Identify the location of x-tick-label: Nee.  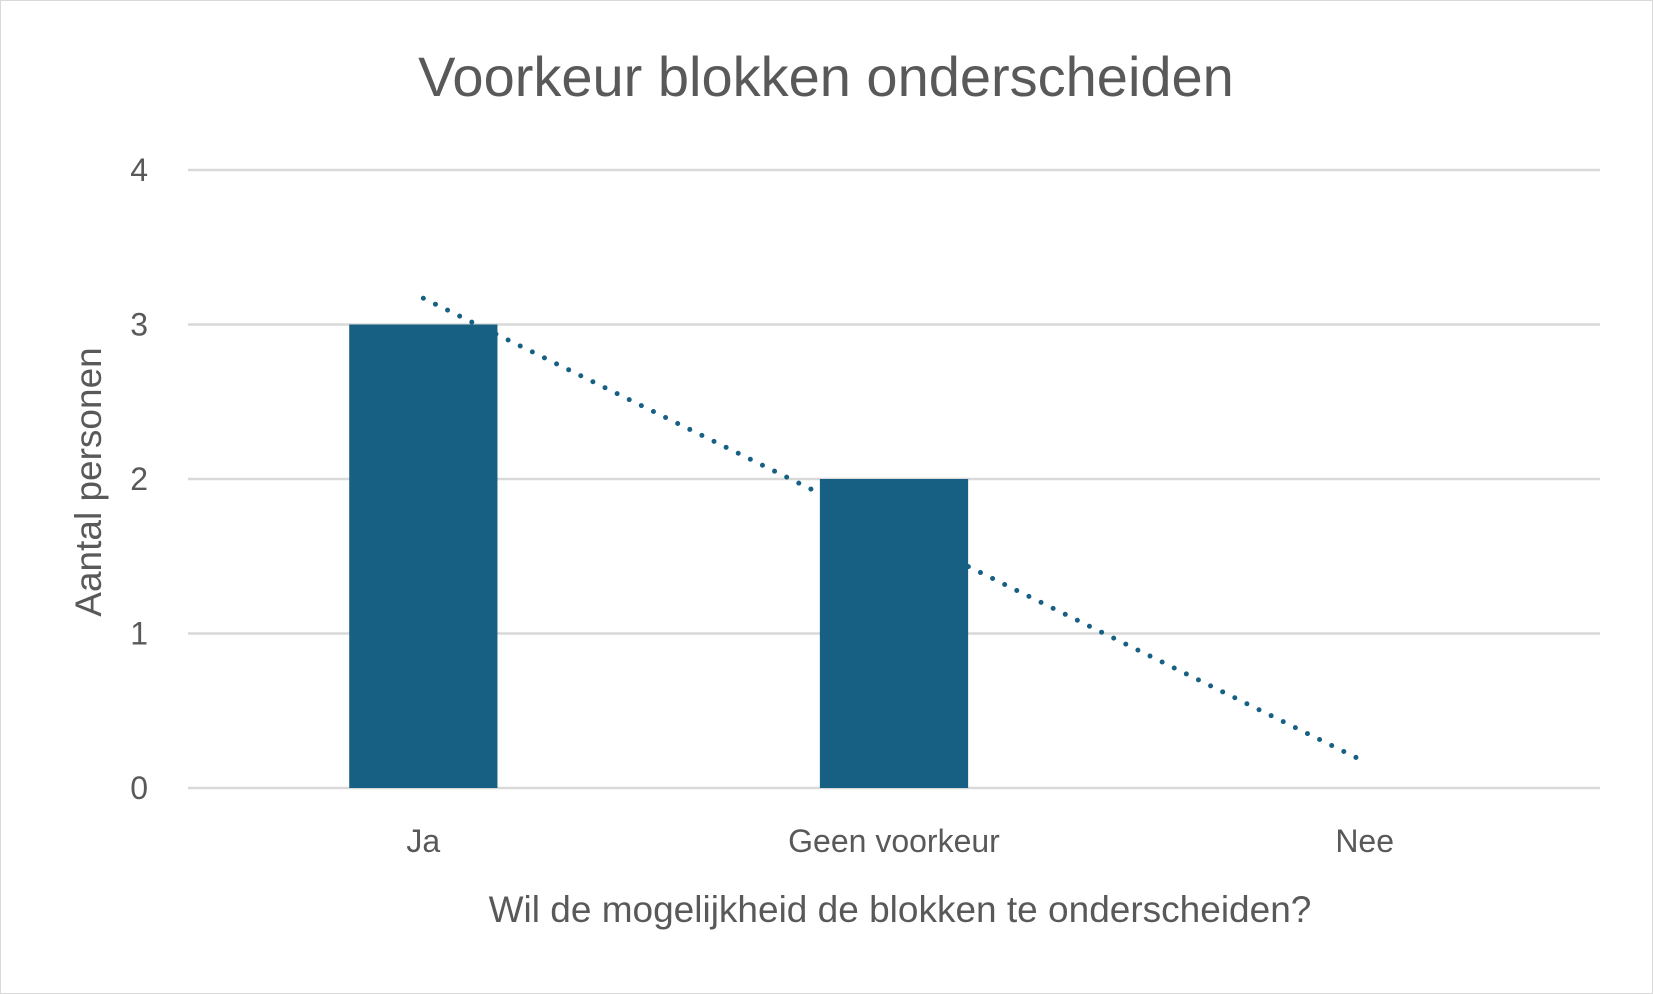
(1364, 841).